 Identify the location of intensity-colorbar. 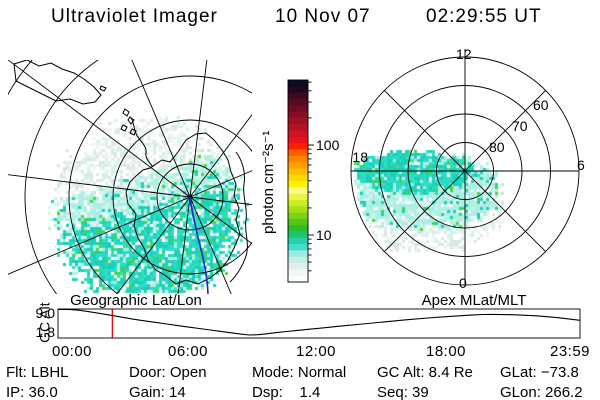
(300, 181).